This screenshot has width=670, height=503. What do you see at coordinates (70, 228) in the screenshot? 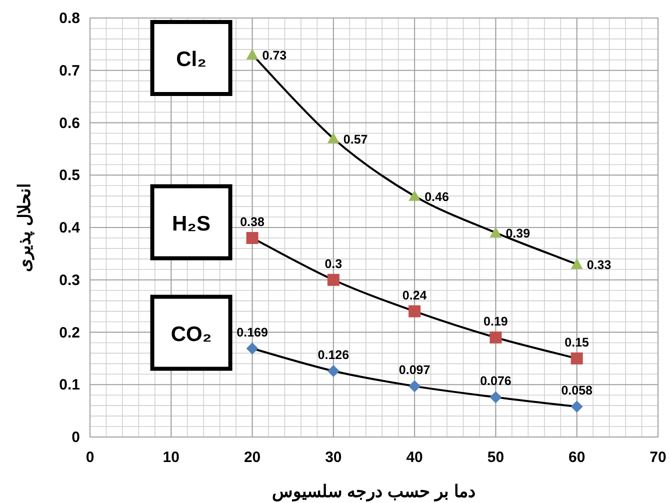
I see `y-tick-label: 0.4` at bounding box center [70, 228].